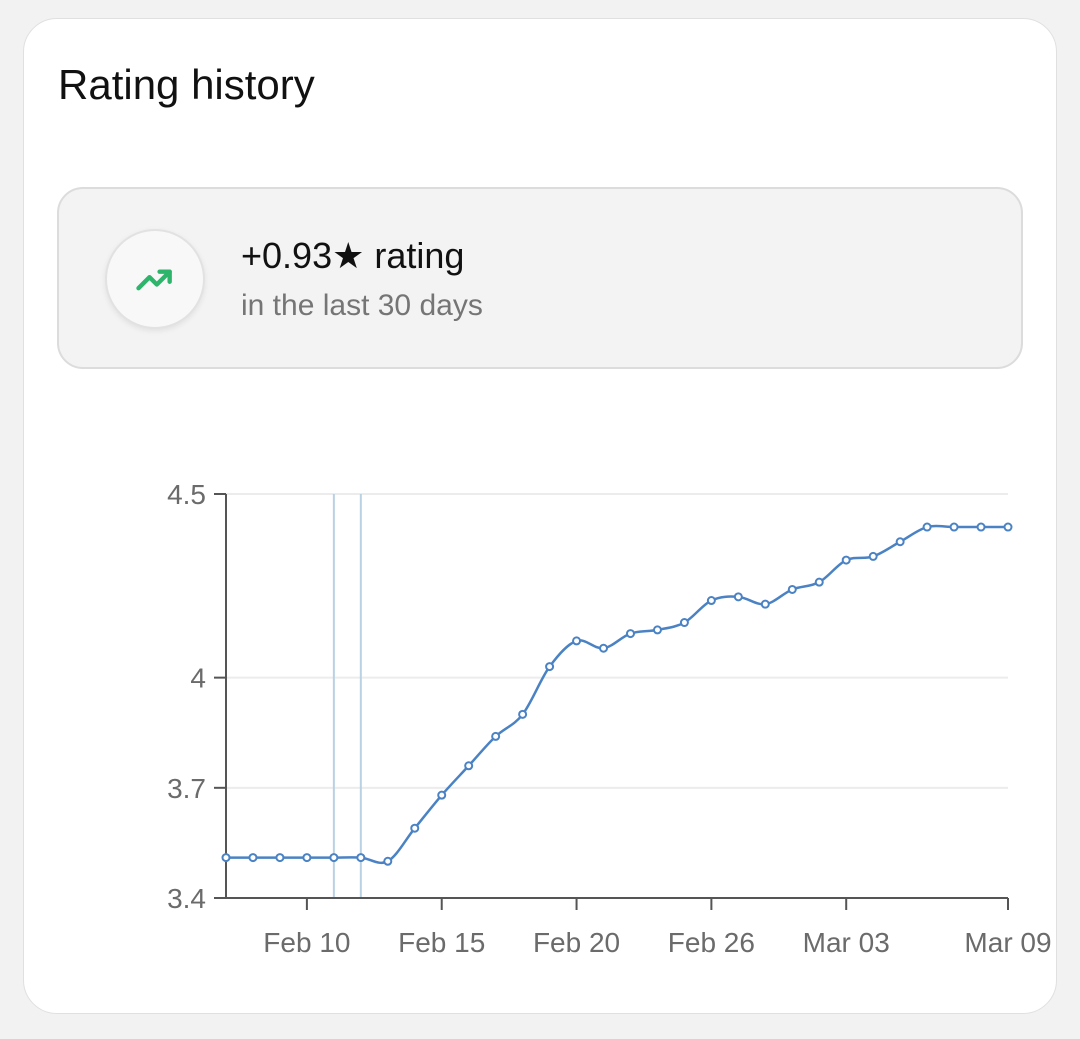 This screenshot has width=1080, height=1039. Describe the element at coordinates (846, 942) in the screenshot. I see `x-tick-label: Mar 03` at that location.